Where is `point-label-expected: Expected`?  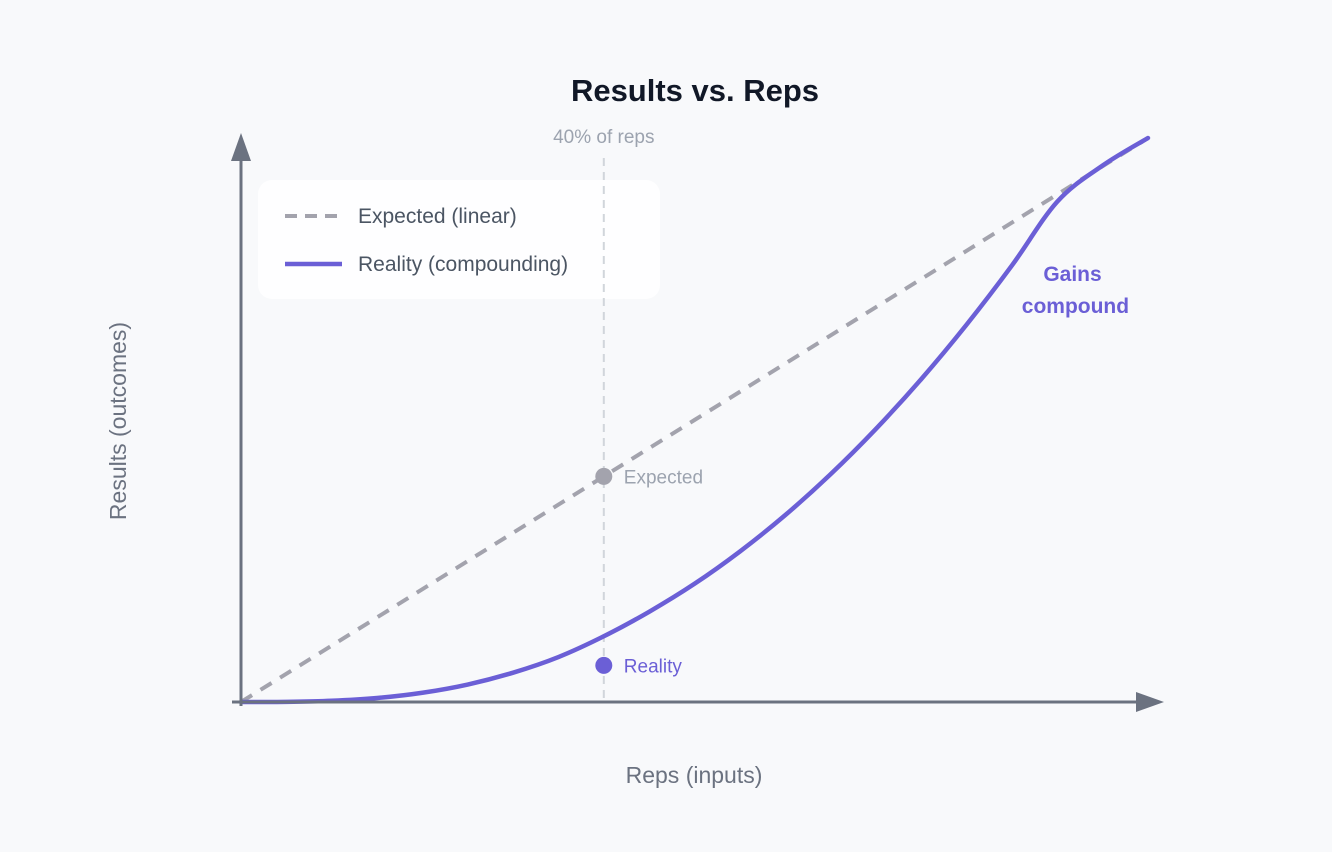
point-label-expected: Expected is located at coordinates (663, 477).